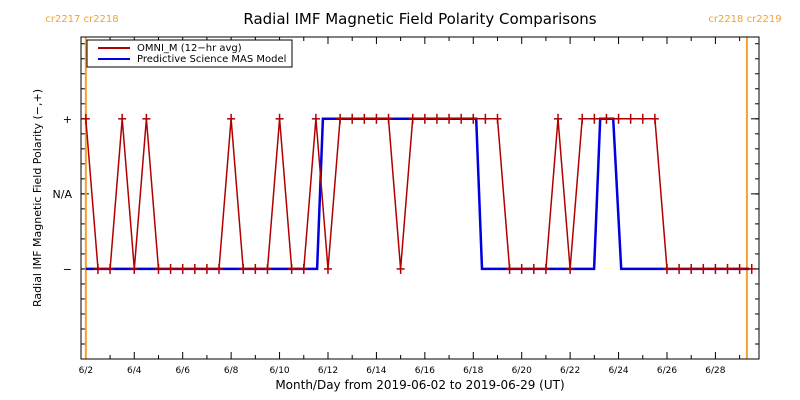  I want to click on x-tick-label: 6/18, so click(473, 371).